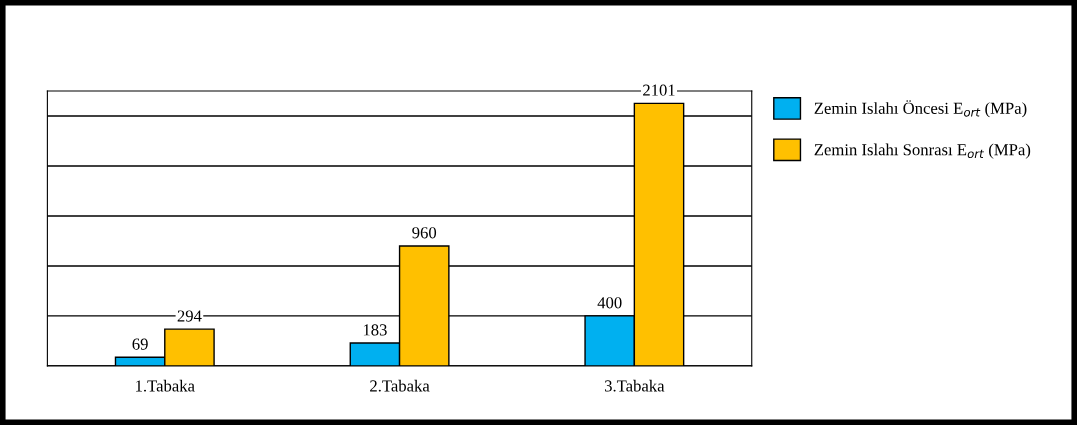  What do you see at coordinates (659, 90) in the screenshot?
I see `data-label: 2101` at bounding box center [659, 90].